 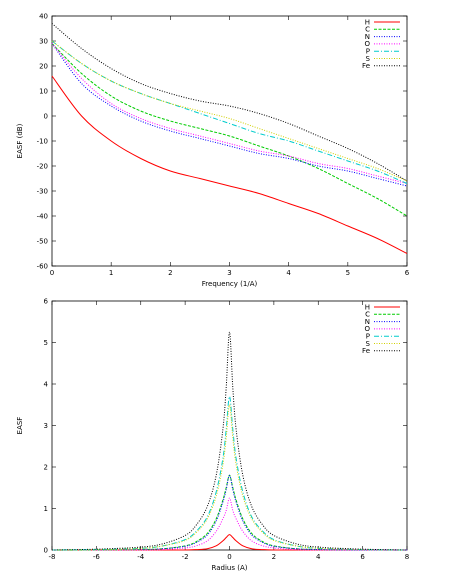 What do you see at coordinates (42, 267) in the screenshot?
I see `y-tick-label: -60` at bounding box center [42, 267].